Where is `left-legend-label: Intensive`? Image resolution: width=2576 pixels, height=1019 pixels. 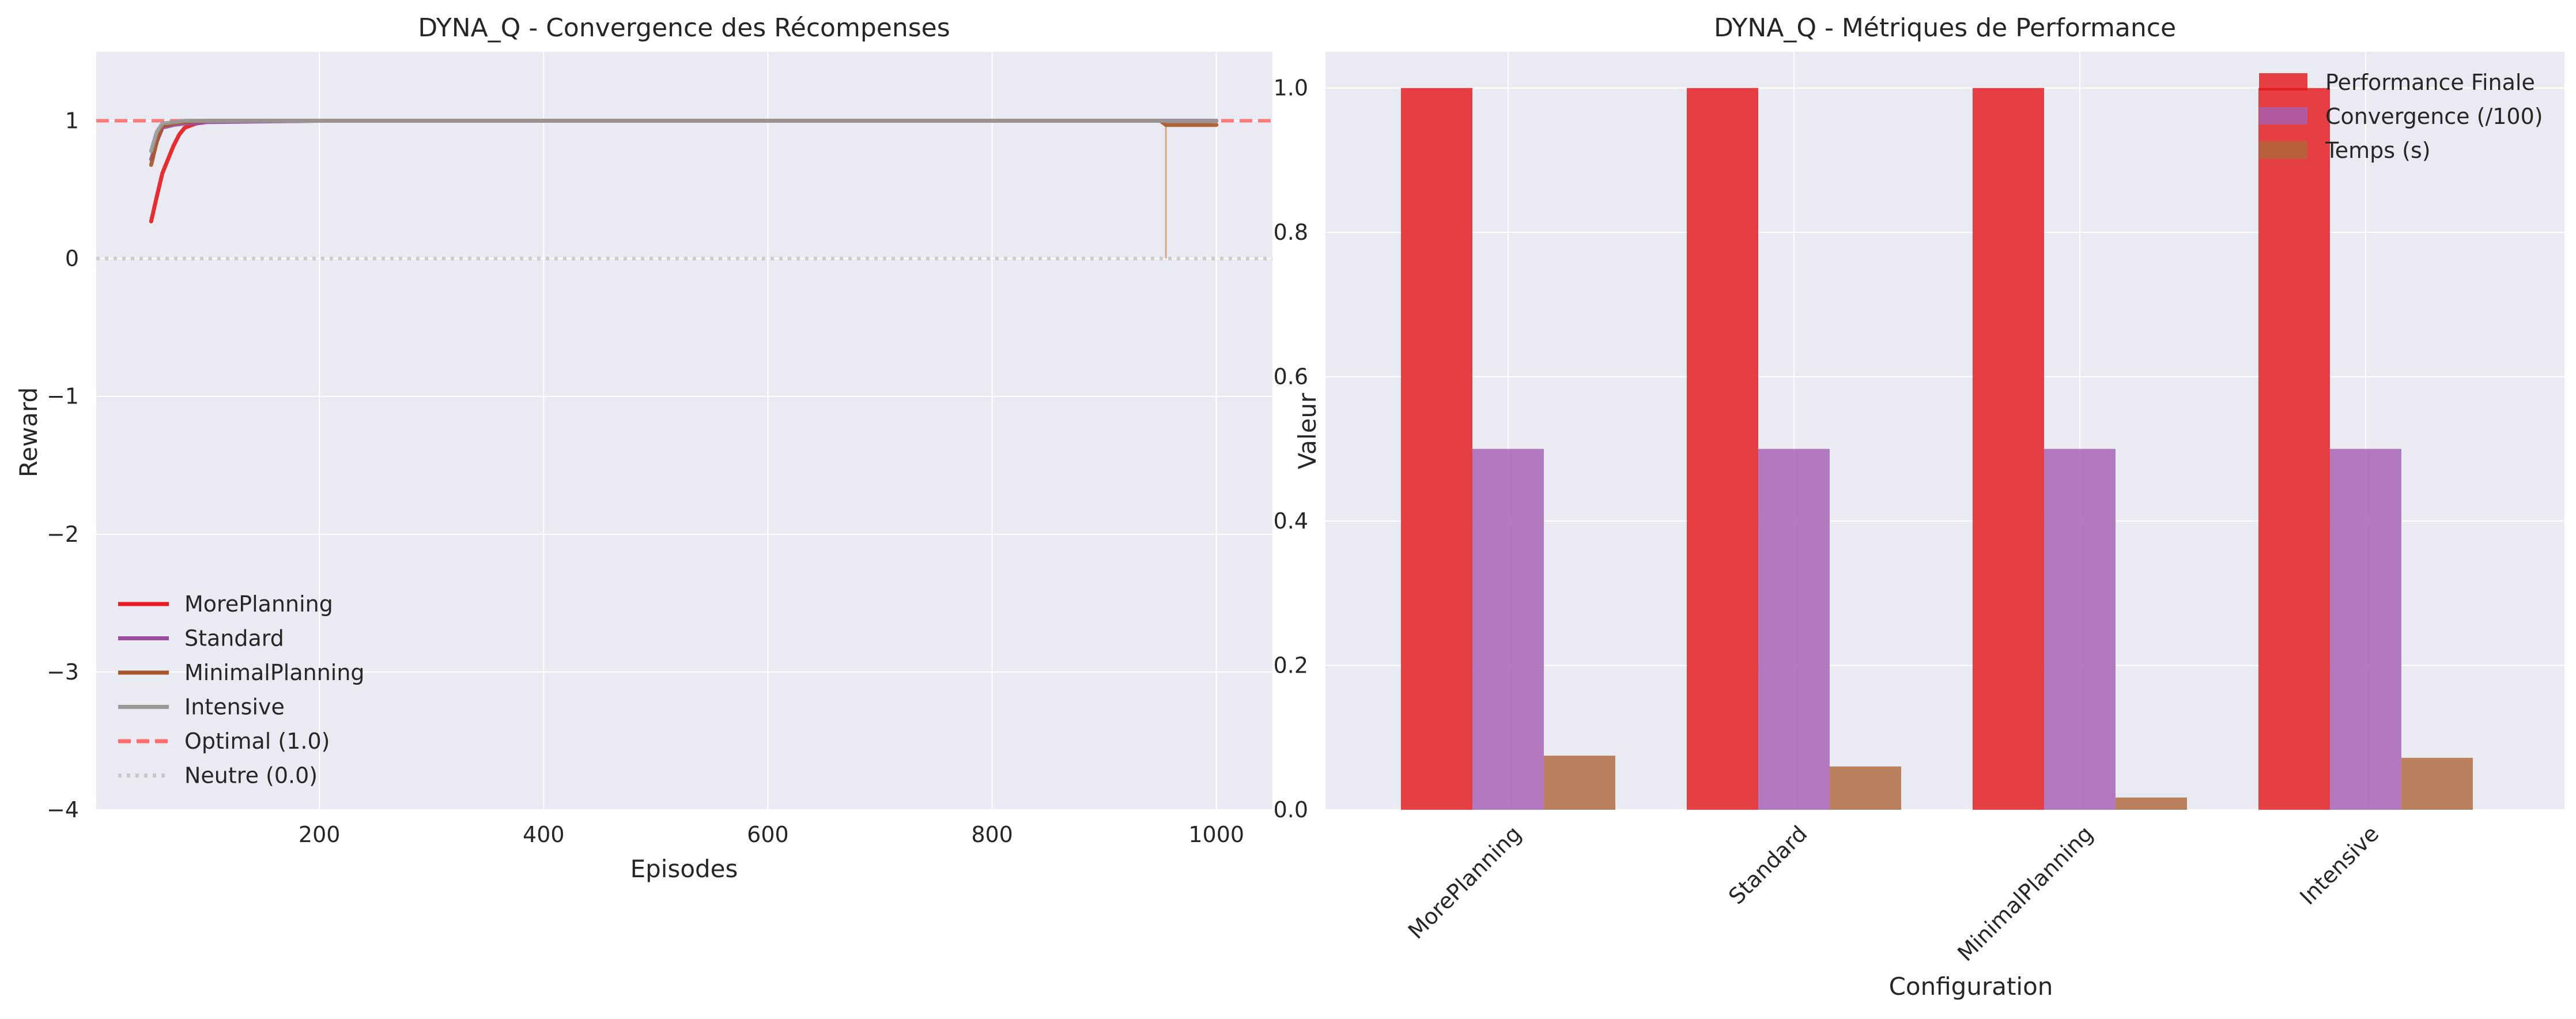
left-legend-label: Intensive is located at coordinates (235, 707).